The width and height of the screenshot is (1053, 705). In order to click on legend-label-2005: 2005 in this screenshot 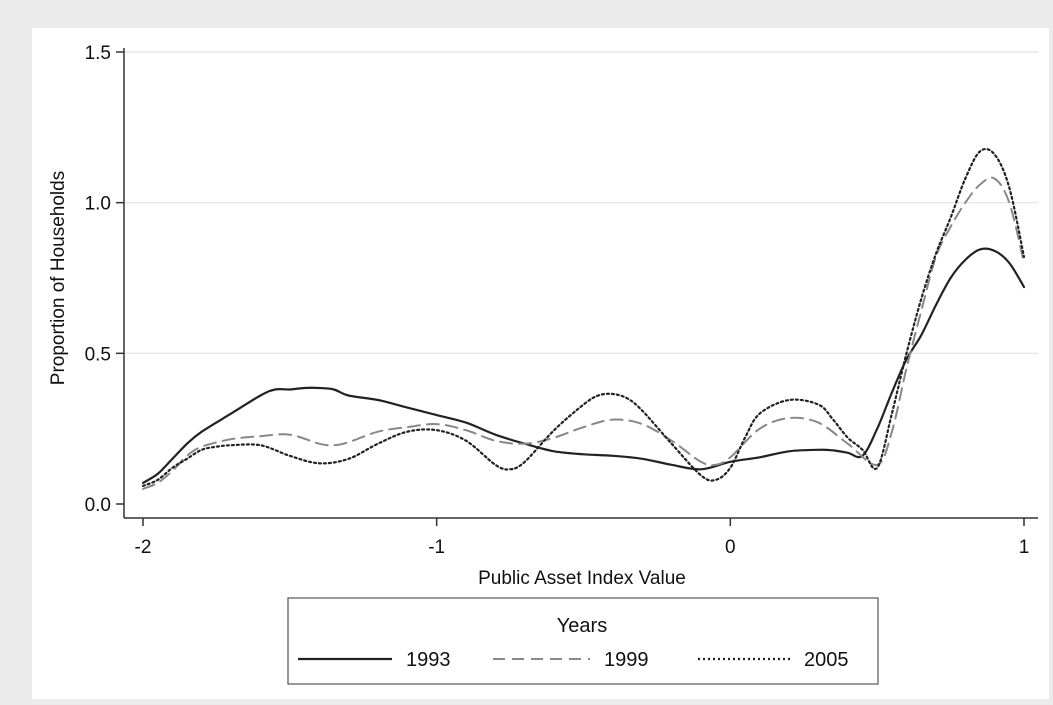, I will do `click(826, 660)`.